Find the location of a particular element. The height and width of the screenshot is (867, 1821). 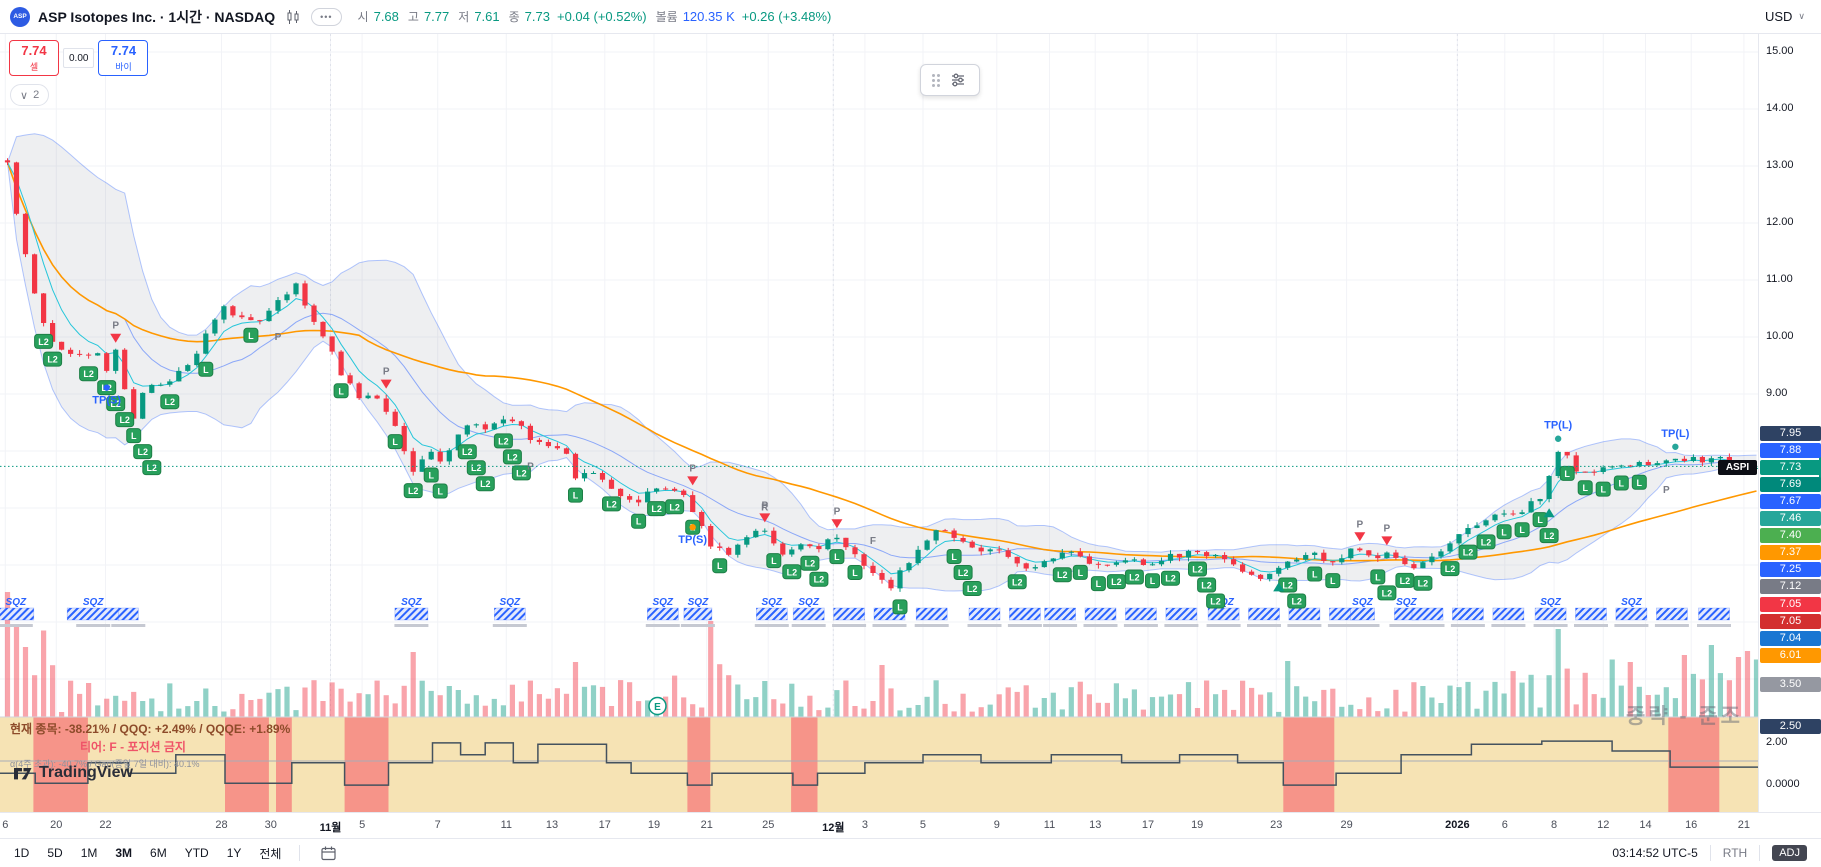

indicator-scale-label: 2.00 is located at coordinates (1777, 742).